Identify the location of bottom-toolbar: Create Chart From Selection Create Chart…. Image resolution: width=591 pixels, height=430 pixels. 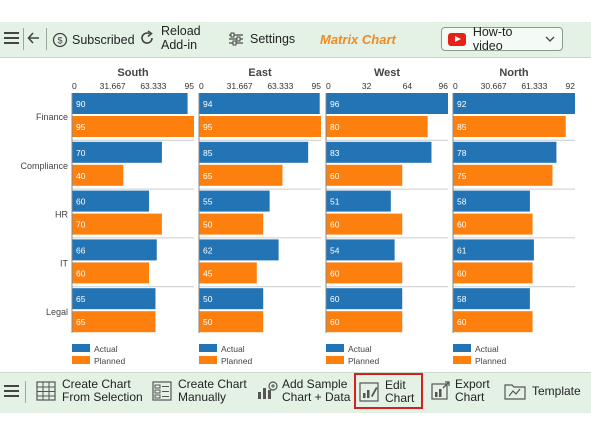
(295, 392).